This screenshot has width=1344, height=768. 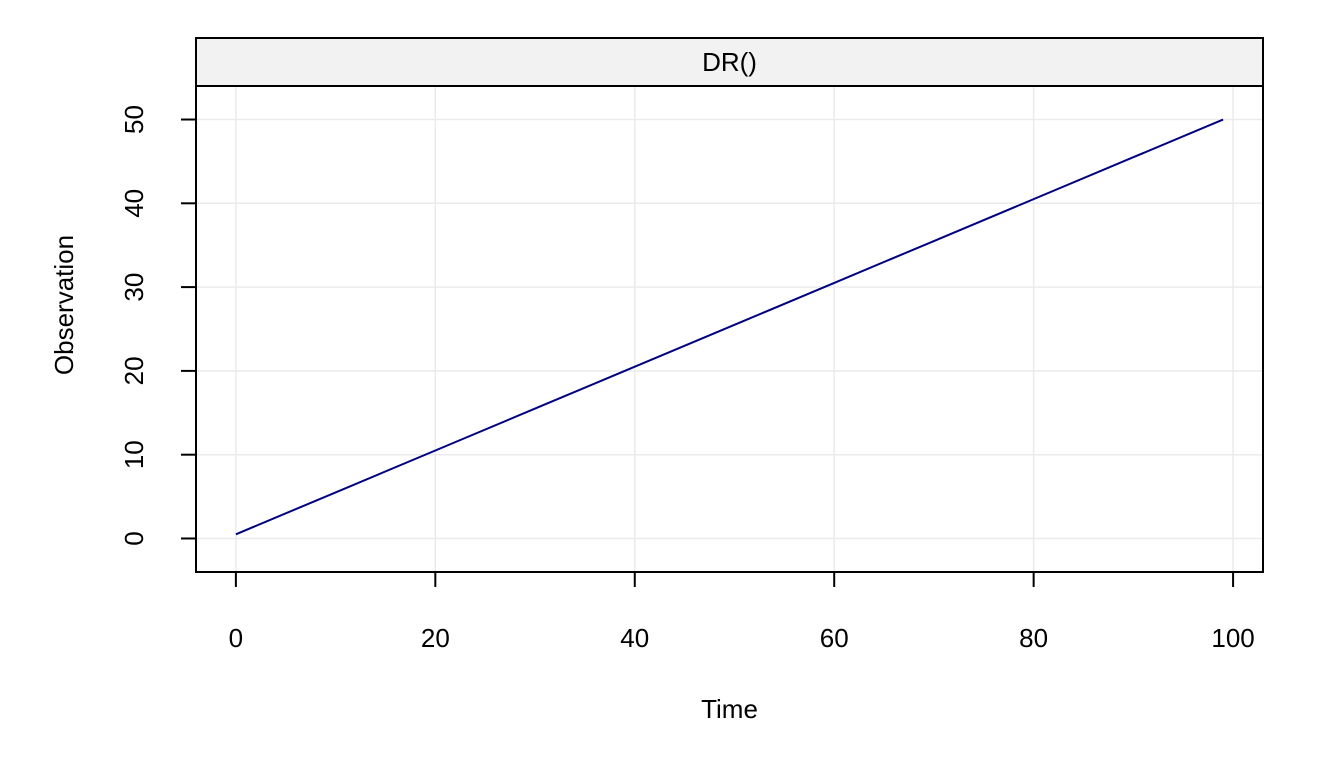 What do you see at coordinates (64, 305) in the screenshot?
I see `y-axis-title: Observation` at bounding box center [64, 305].